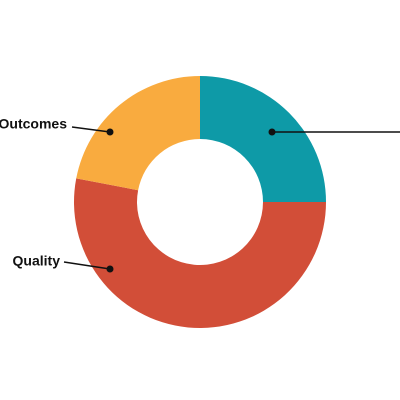  I want to click on slice-label: Quality, so click(37, 261).